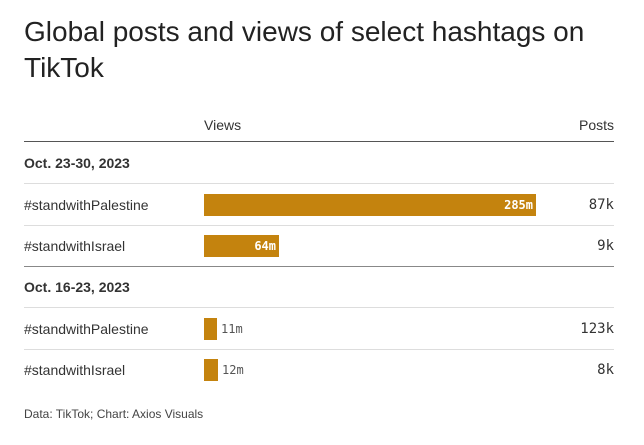 The width and height of the screenshot is (644, 445). Describe the element at coordinates (223, 125) in the screenshot. I see `views-column-header: Views` at that location.